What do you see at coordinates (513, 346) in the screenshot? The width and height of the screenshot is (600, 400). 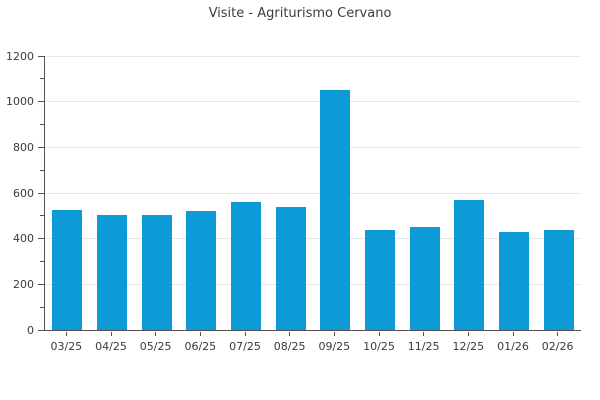 I see `x-tick-label: 01/26` at bounding box center [513, 346].